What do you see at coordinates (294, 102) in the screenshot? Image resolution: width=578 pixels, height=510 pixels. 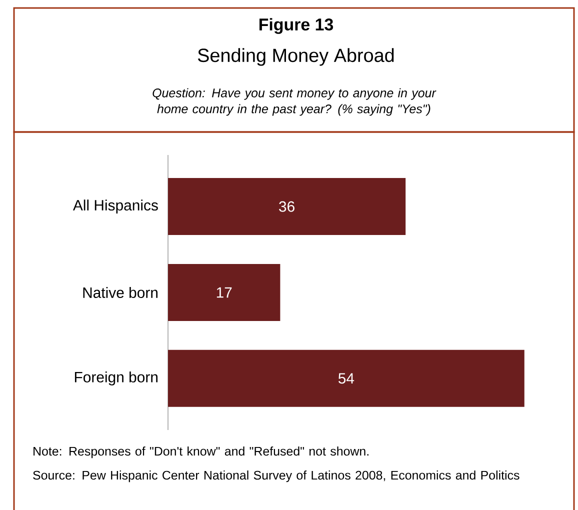 I see `text: Question: Have you sent money to anyone in your home country in the past year? (% saying "Yes")` at bounding box center [294, 102].